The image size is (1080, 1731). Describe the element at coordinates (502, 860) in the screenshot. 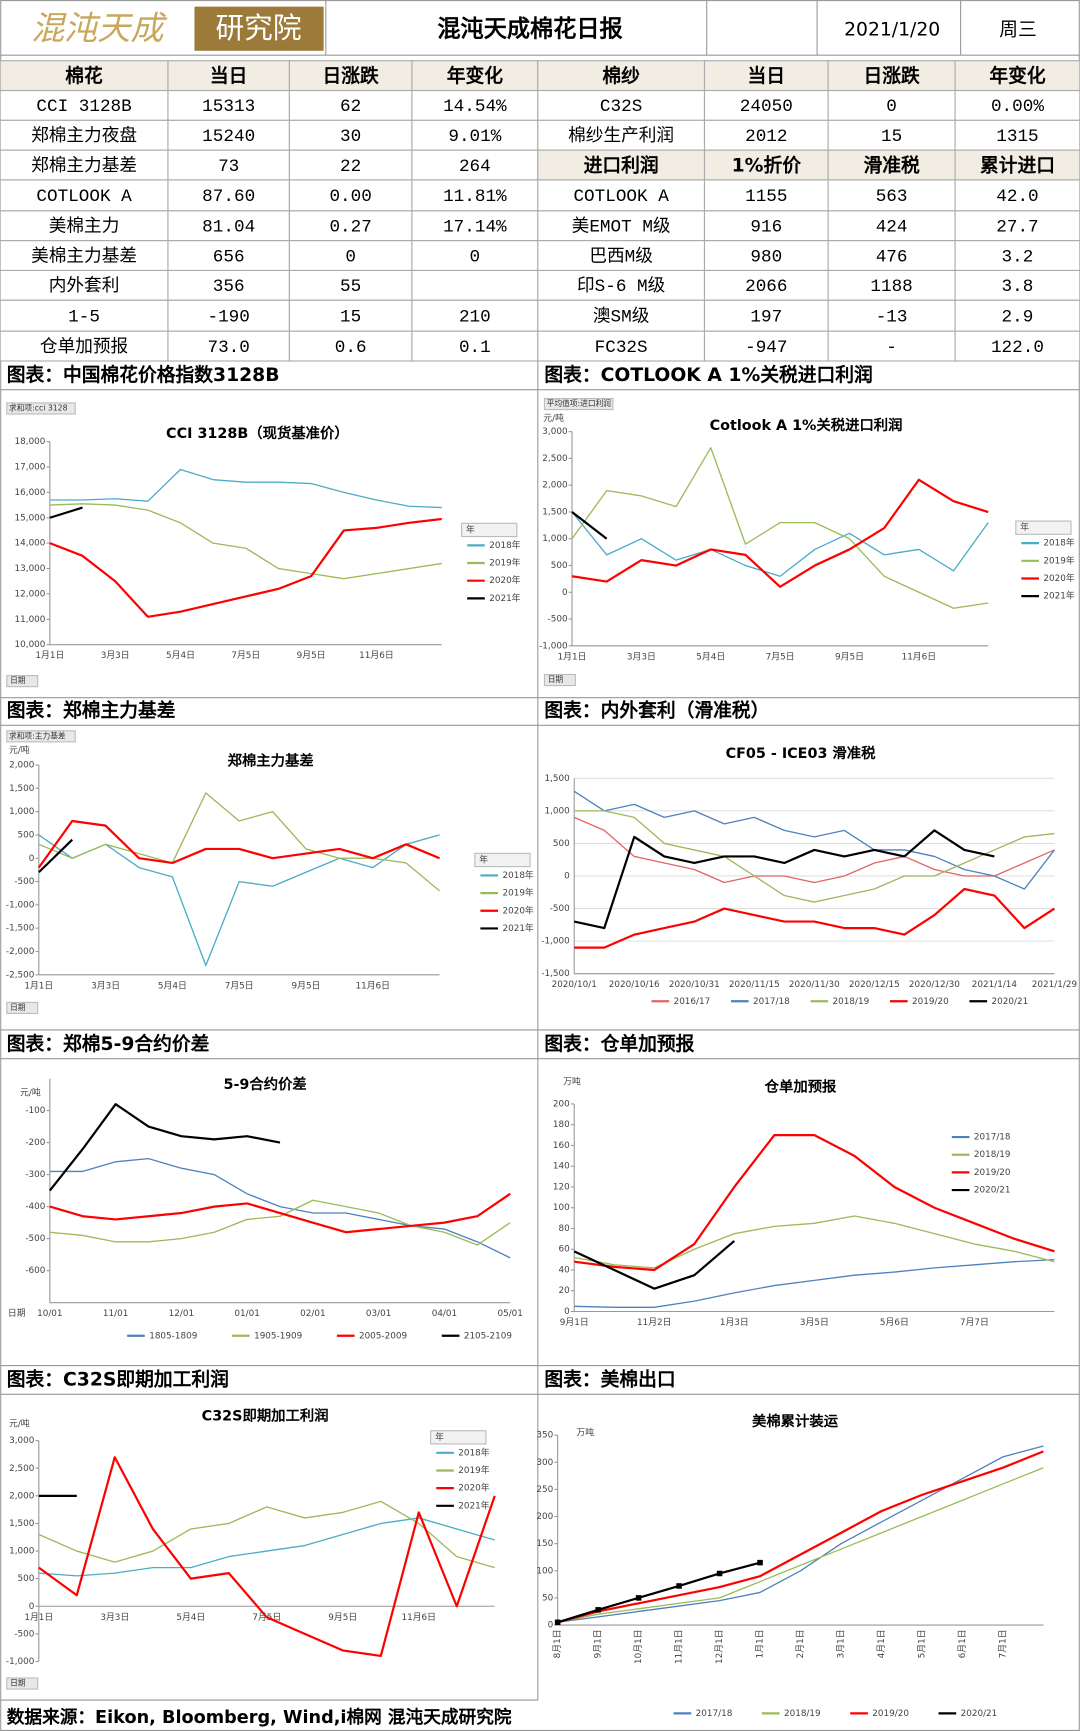

I see `legend-title-box` at that location.